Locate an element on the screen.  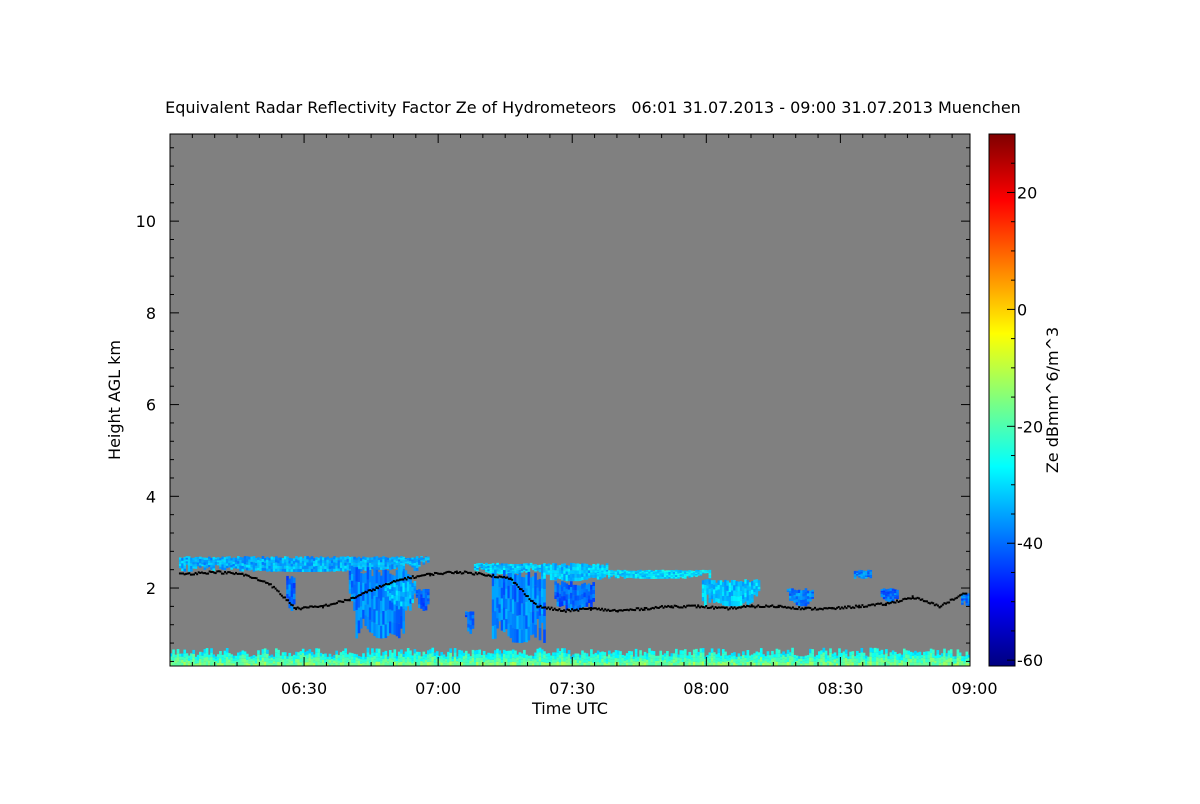
x-tick-label: 07:00 is located at coordinates (438, 688).